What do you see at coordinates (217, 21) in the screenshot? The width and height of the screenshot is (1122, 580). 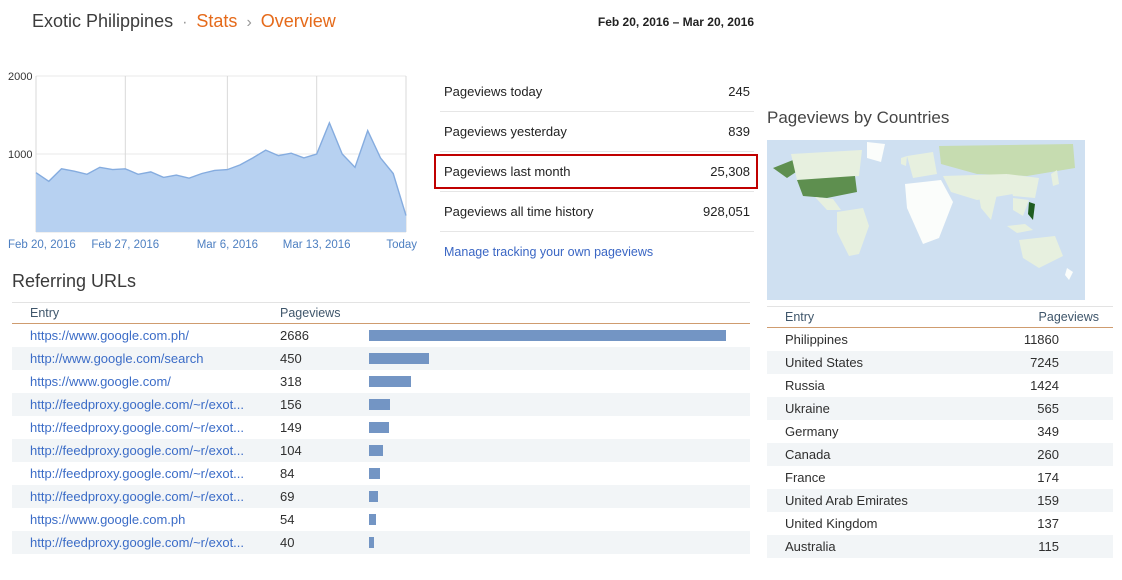 I see `nav-stats-link: Stats` at bounding box center [217, 21].